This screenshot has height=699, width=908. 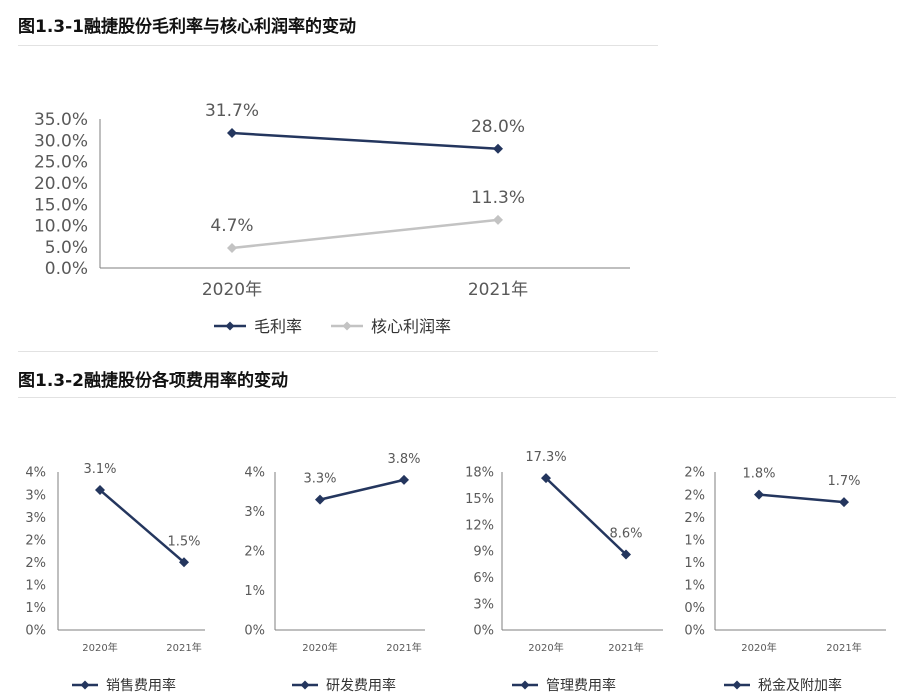 What do you see at coordinates (61, 184) in the screenshot?
I see `y-tick-label: 20.0%` at bounding box center [61, 184].